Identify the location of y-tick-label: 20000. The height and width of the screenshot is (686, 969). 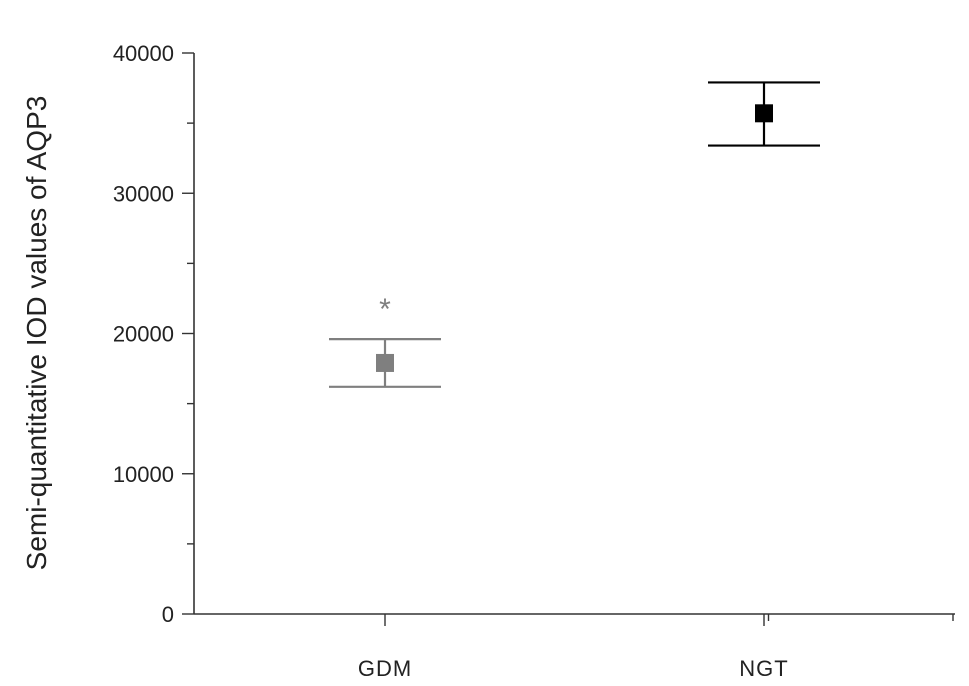
(143, 334).